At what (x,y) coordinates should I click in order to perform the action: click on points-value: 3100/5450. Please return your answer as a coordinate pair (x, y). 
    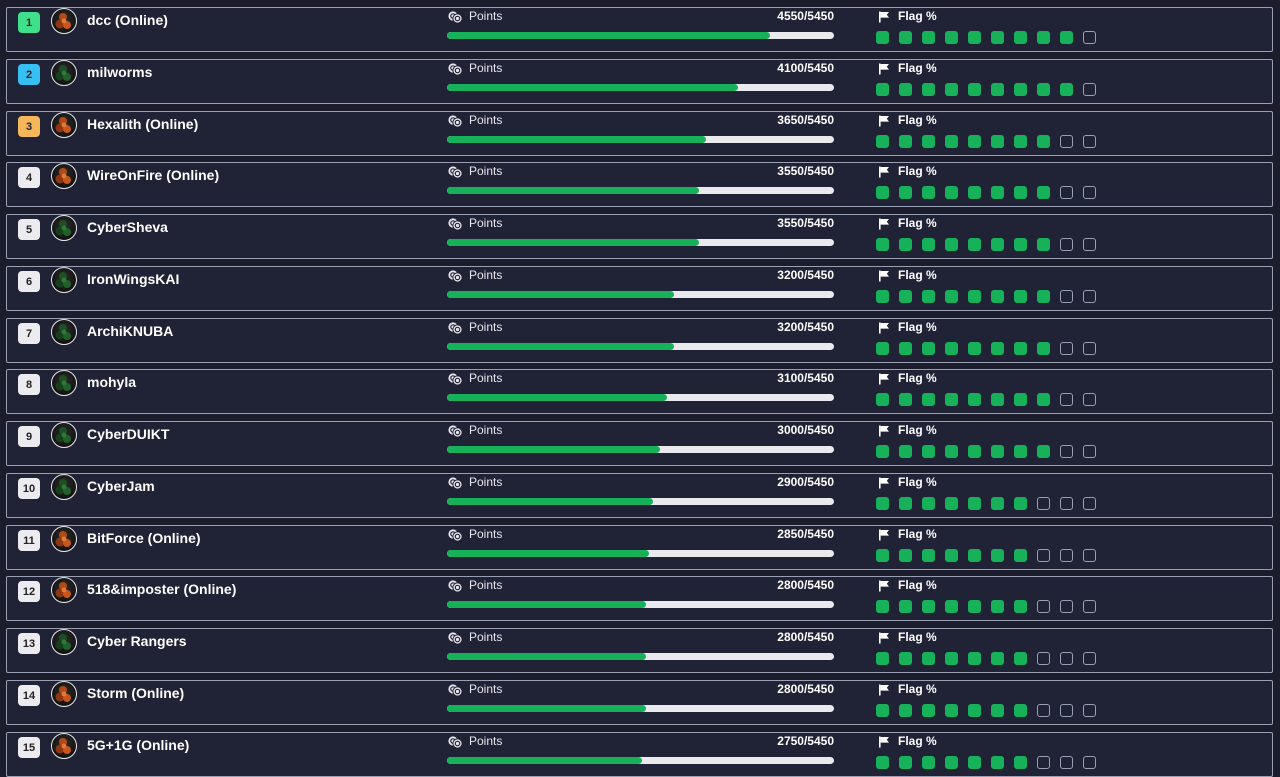
    Looking at the image, I should click on (805, 378).